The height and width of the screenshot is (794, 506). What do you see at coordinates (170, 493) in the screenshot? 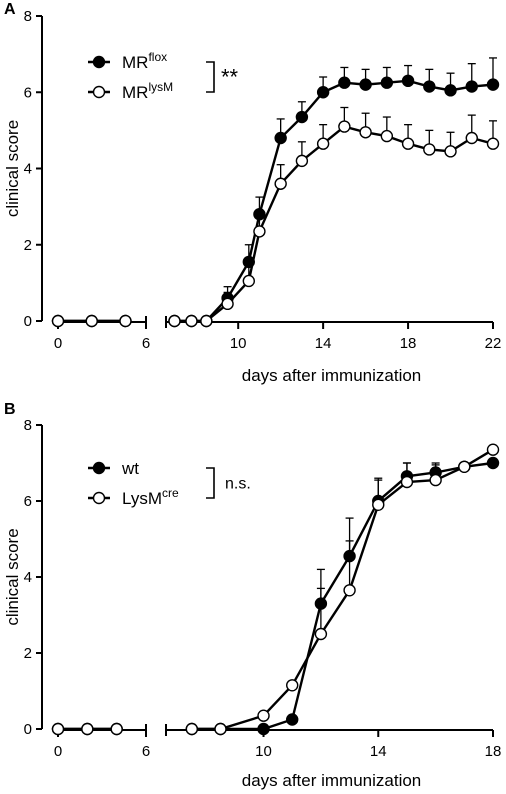
I see `legend-label-superscript: cre` at bounding box center [170, 493].